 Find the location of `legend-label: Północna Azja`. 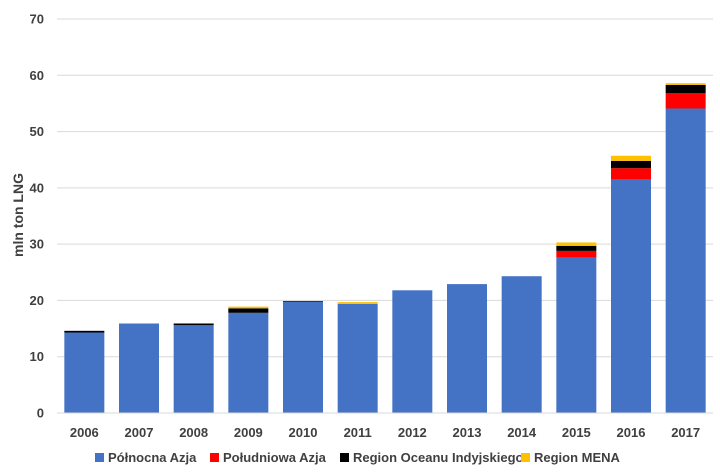

legend-label: Północna Azja is located at coordinates (152, 457).